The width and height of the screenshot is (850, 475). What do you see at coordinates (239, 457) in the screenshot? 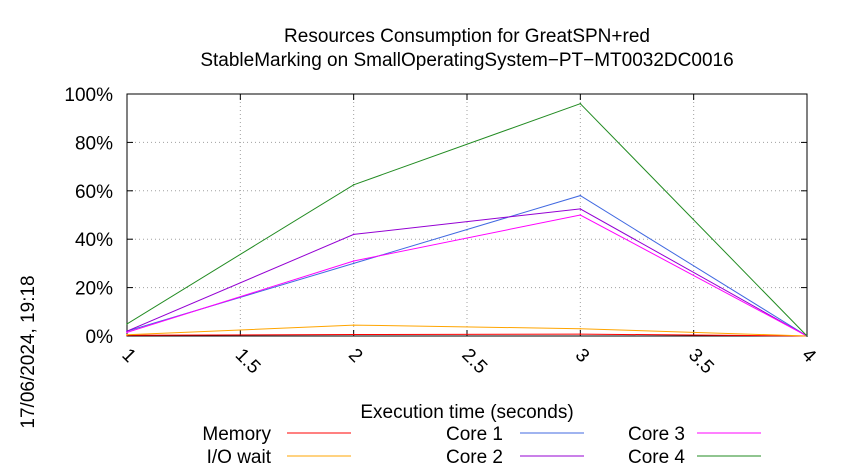
I see `legend-label: I/O wait` at bounding box center [239, 457].